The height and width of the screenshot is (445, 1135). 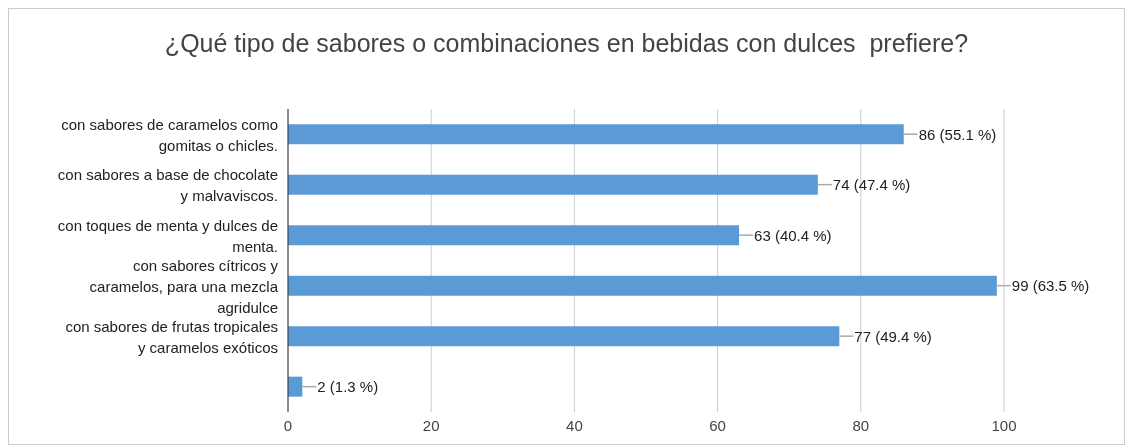 What do you see at coordinates (167, 184) in the screenshot?
I see `y-tick-label: con sabores a base de chocolate y malvaviscos.` at bounding box center [167, 184].